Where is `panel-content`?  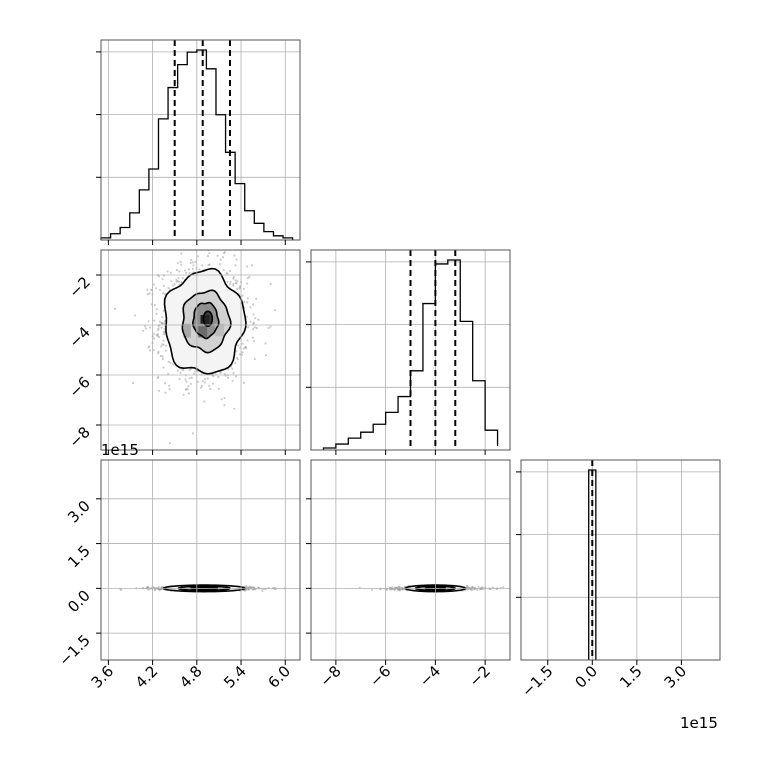 panel-content is located at coordinates (195, 346).